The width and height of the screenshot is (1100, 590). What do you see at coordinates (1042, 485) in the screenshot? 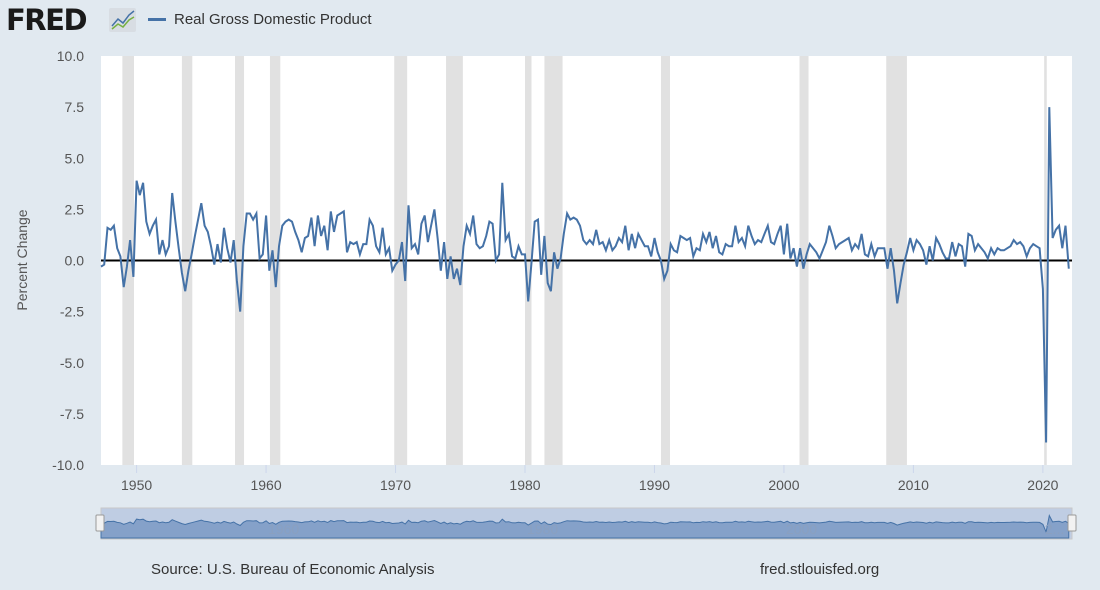
I see `x-tick-label: 2020` at bounding box center [1042, 485].